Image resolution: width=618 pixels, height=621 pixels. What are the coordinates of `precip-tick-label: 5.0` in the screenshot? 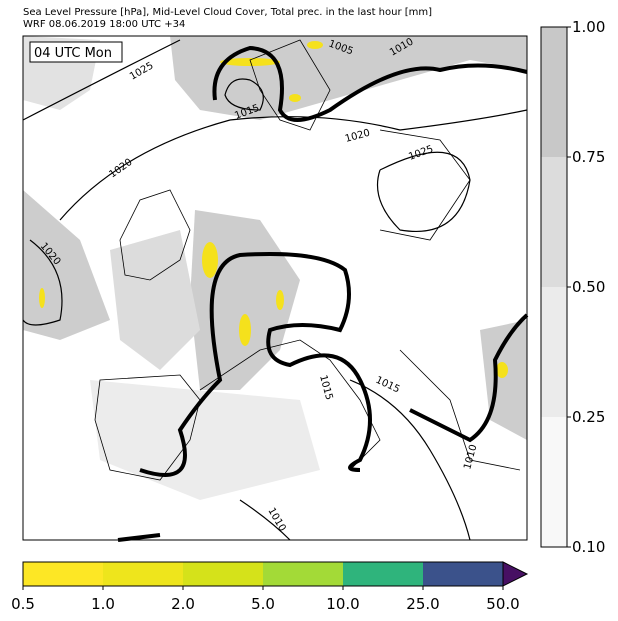 It's located at (263, 604).